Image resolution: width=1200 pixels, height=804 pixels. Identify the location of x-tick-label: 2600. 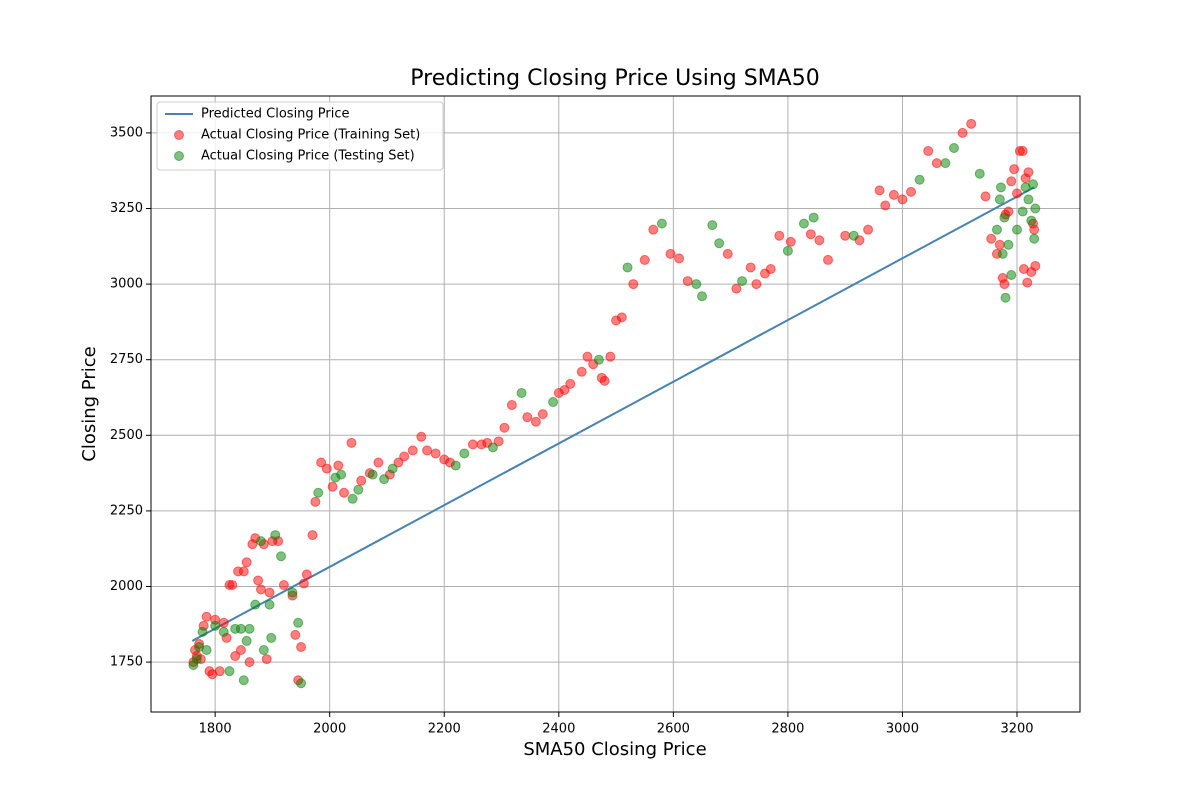
(673, 729).